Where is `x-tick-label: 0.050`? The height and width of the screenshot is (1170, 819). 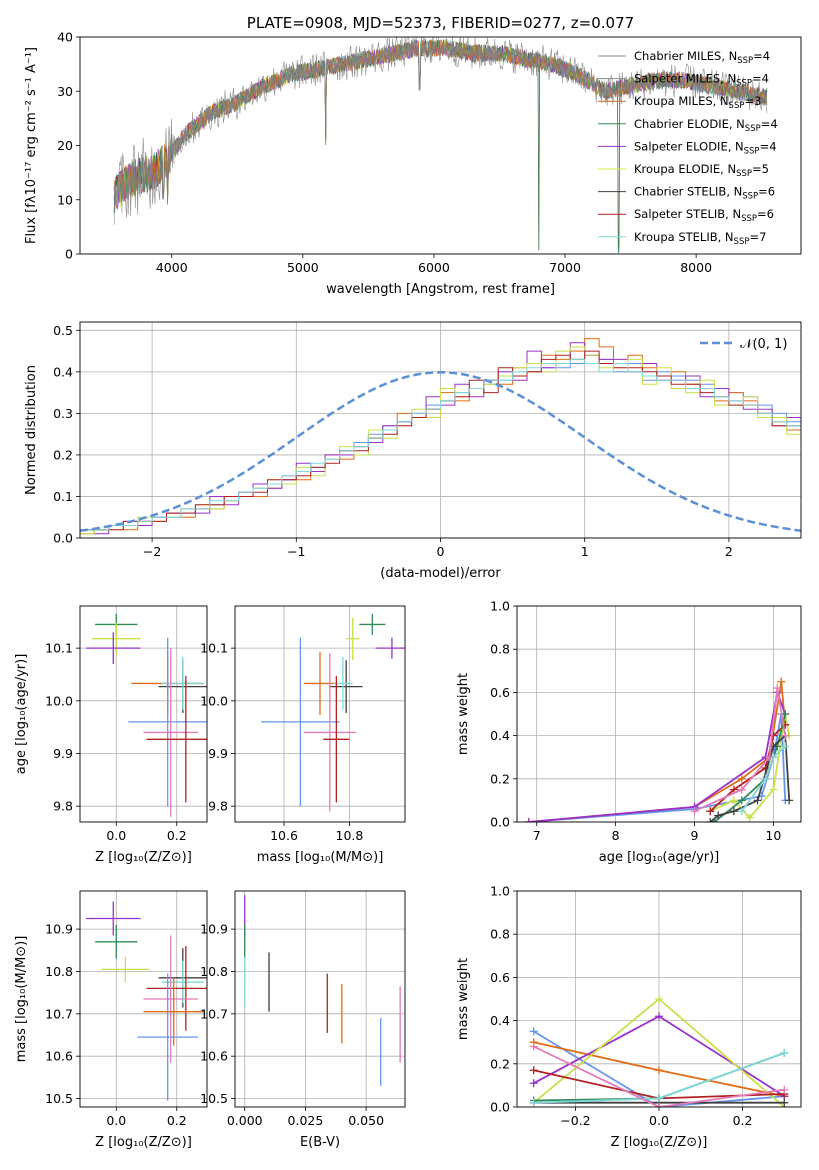 x-tick-label: 0.050 is located at coordinates (366, 1120).